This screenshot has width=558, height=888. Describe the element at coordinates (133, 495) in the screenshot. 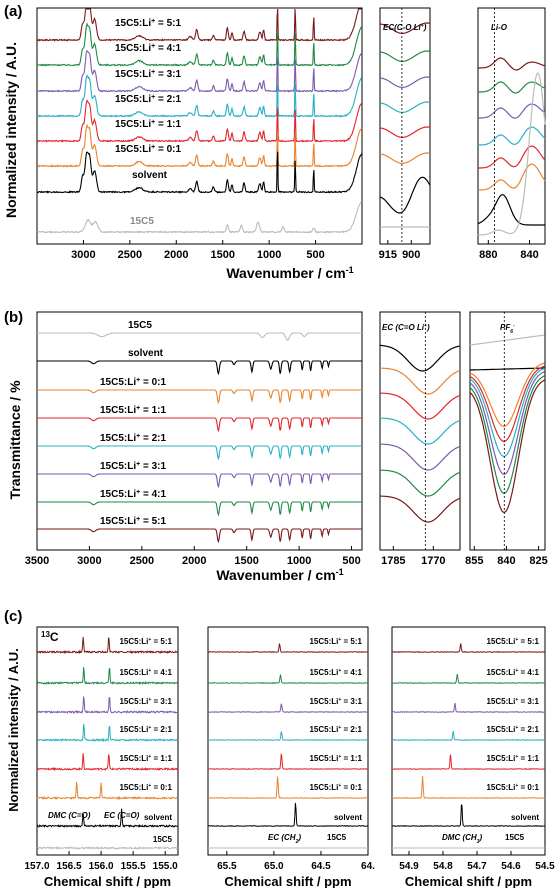

I see `series-label-4:1: 15C5:Li+ = 4:1` at that location.